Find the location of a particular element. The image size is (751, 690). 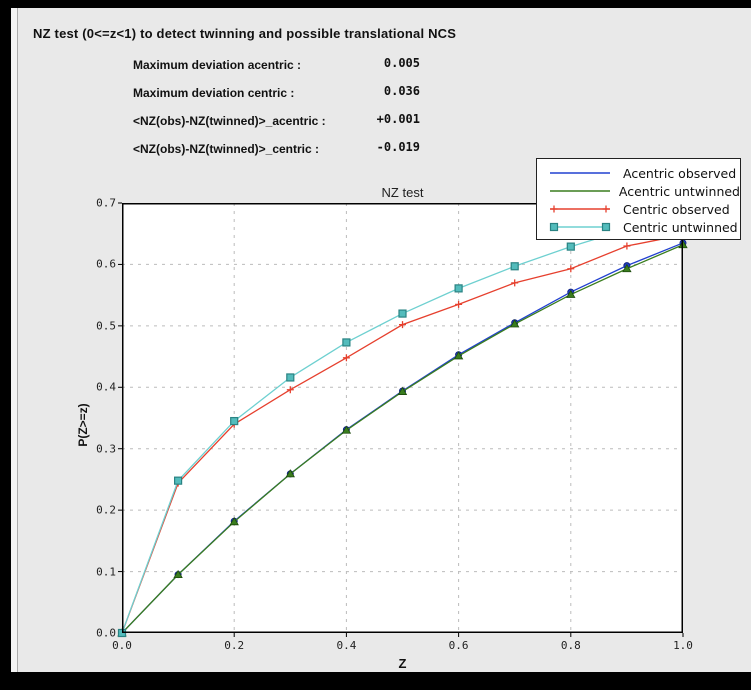

stat-row: <NZ(obs)-NZ(twinned)>_centric : -0.019 is located at coordinates (288, 148).